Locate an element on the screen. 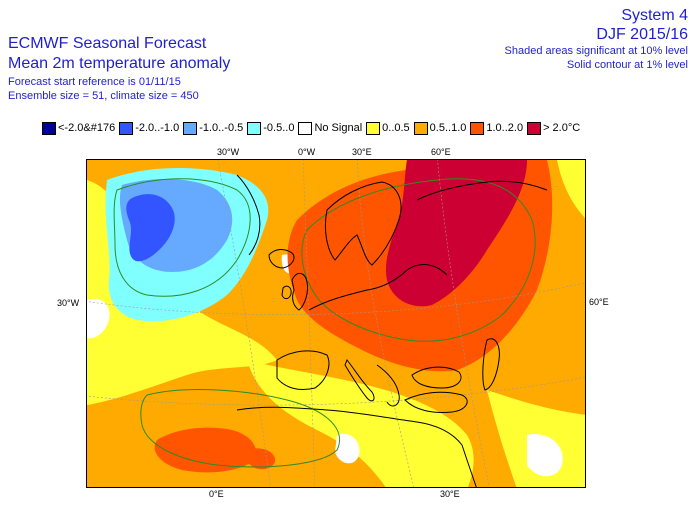 The image size is (697, 506). coast-turkey is located at coordinates (436, 402).